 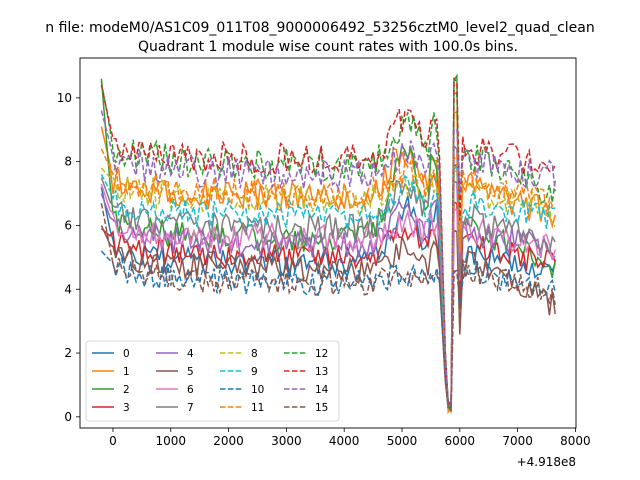 I want to click on legend-label: 15, so click(x=321, y=408).